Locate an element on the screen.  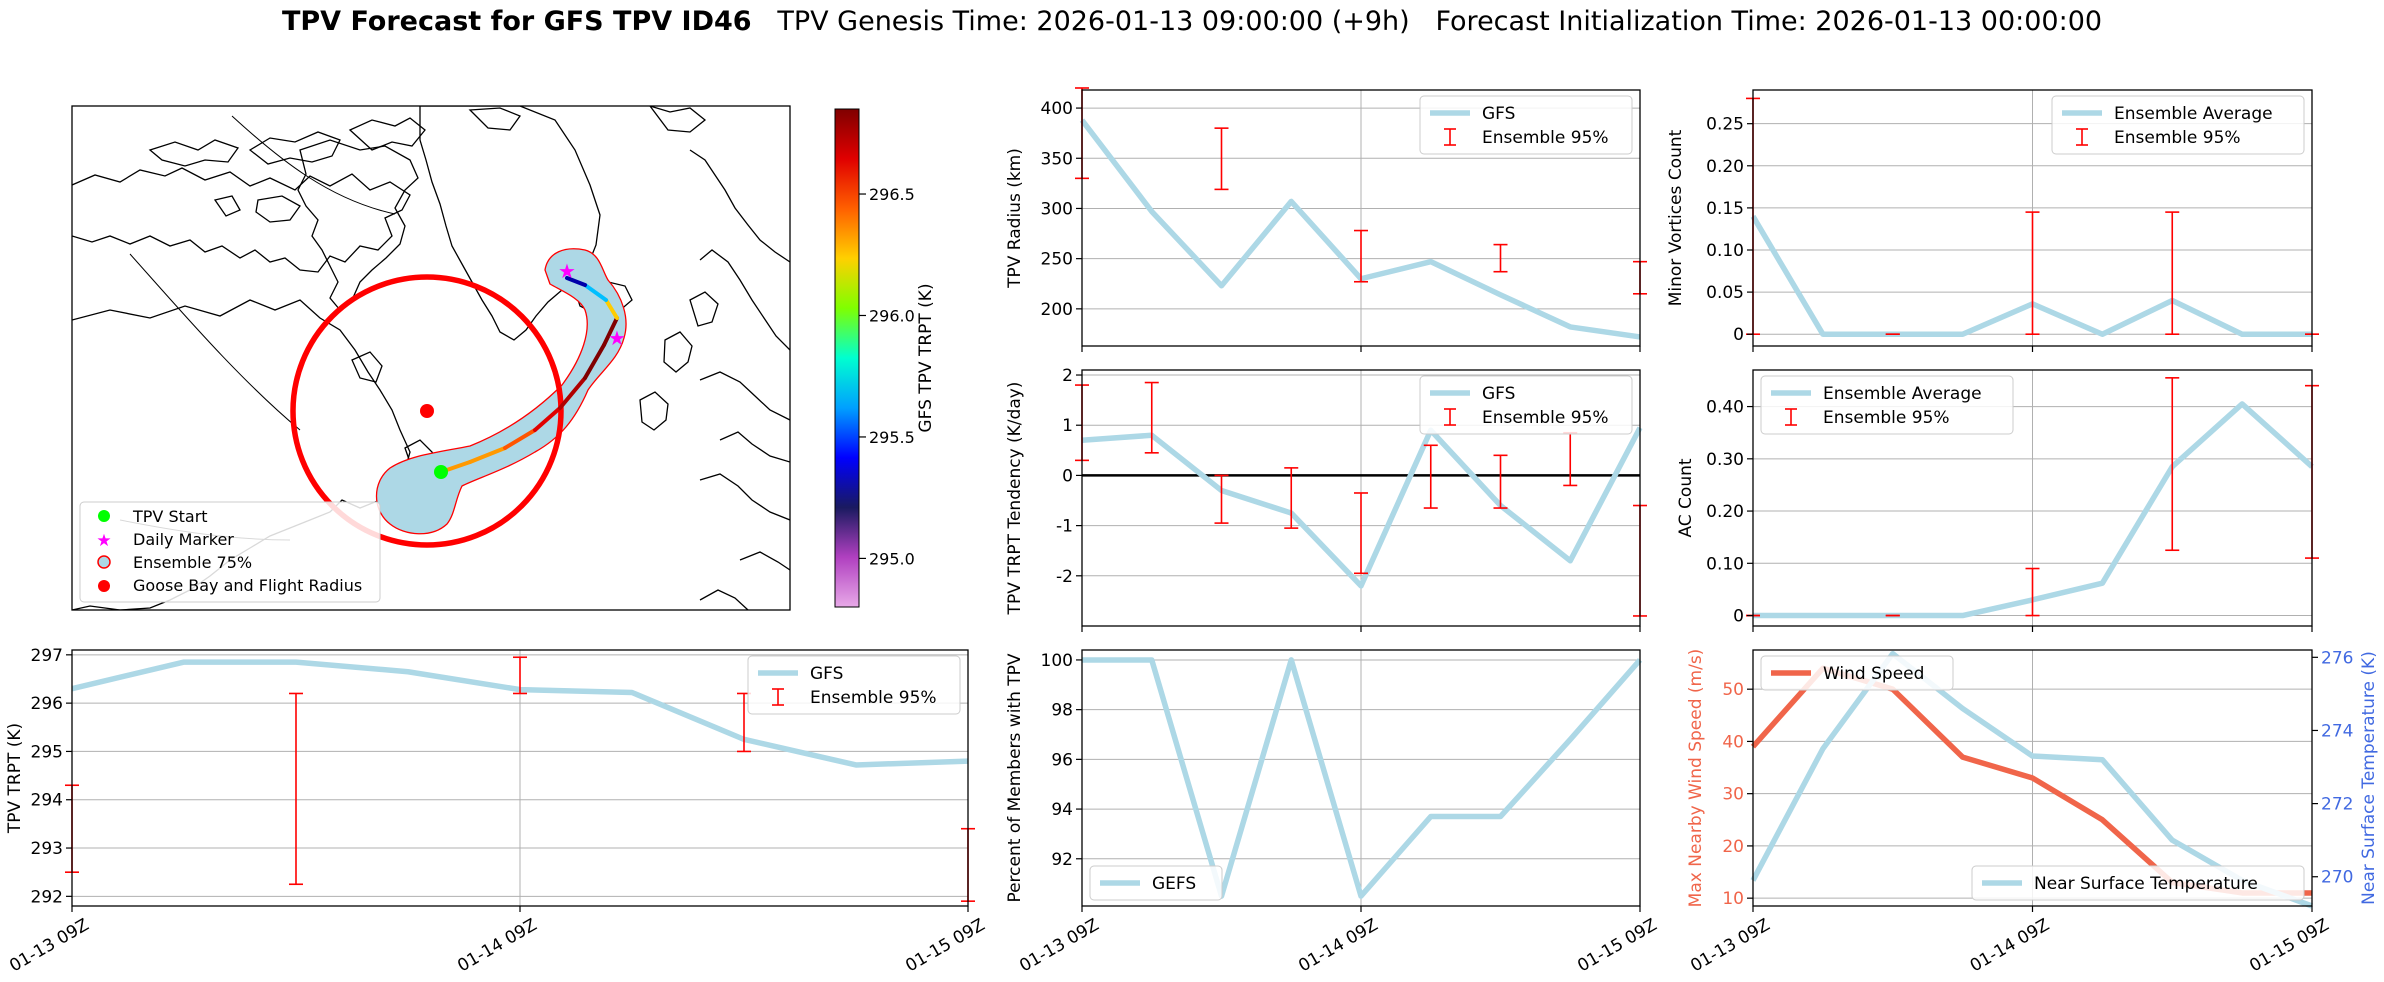
y-tick-label: 250 is located at coordinates (1057, 260).